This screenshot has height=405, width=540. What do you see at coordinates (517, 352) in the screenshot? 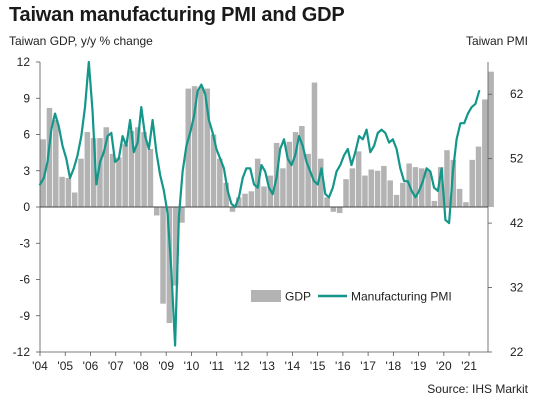
I see `right-tick-label: 22` at bounding box center [517, 352].